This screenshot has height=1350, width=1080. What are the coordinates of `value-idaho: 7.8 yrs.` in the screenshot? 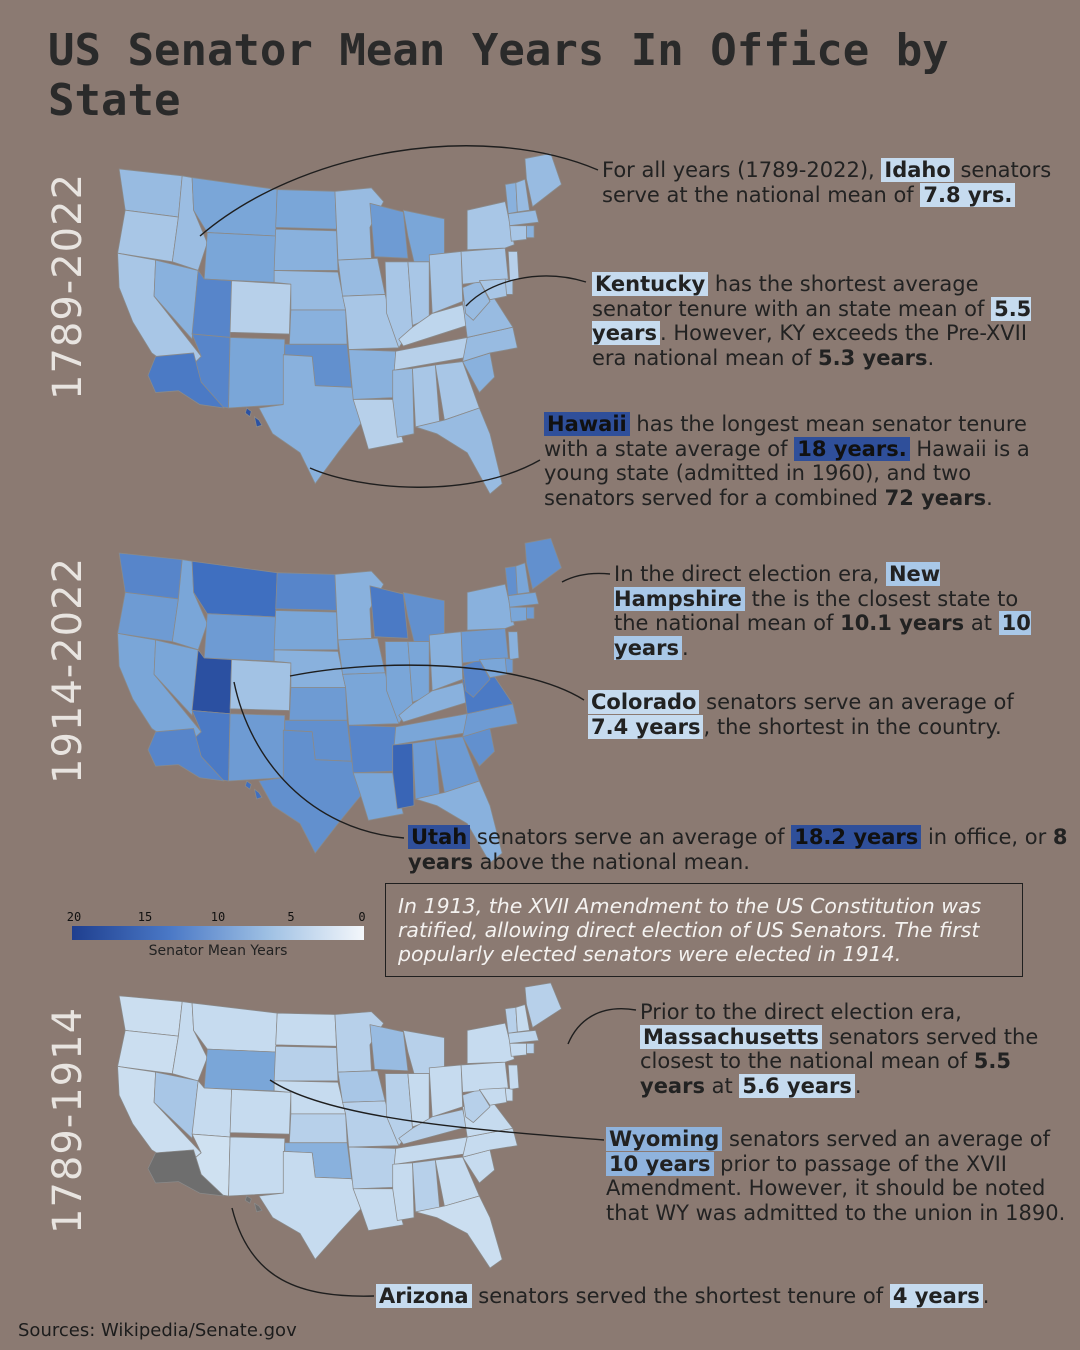 It's located at (968, 194).